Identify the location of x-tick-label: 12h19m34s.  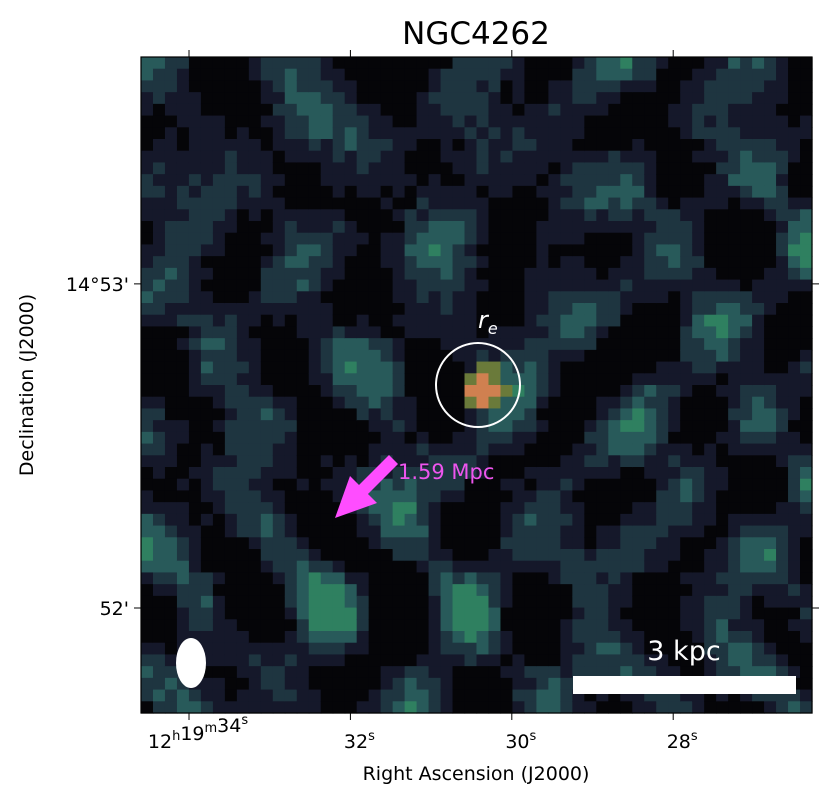
(198, 733).